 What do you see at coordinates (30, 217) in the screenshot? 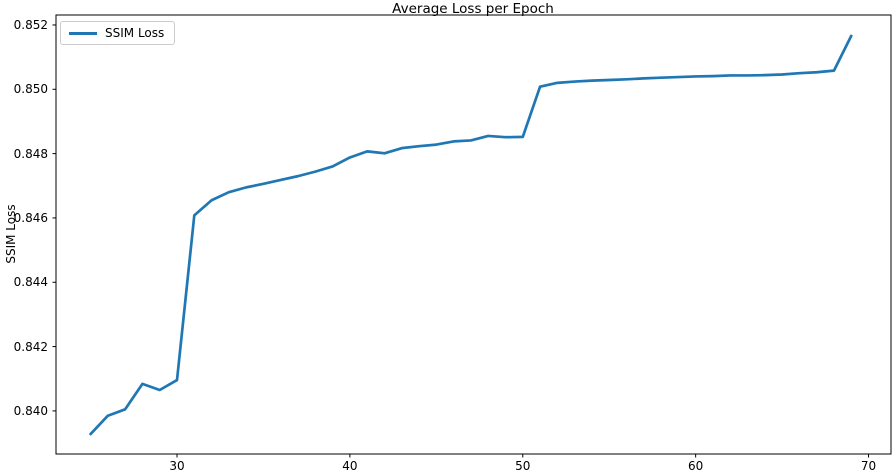
I see `y-tick-label: 0.846` at bounding box center [30, 217].